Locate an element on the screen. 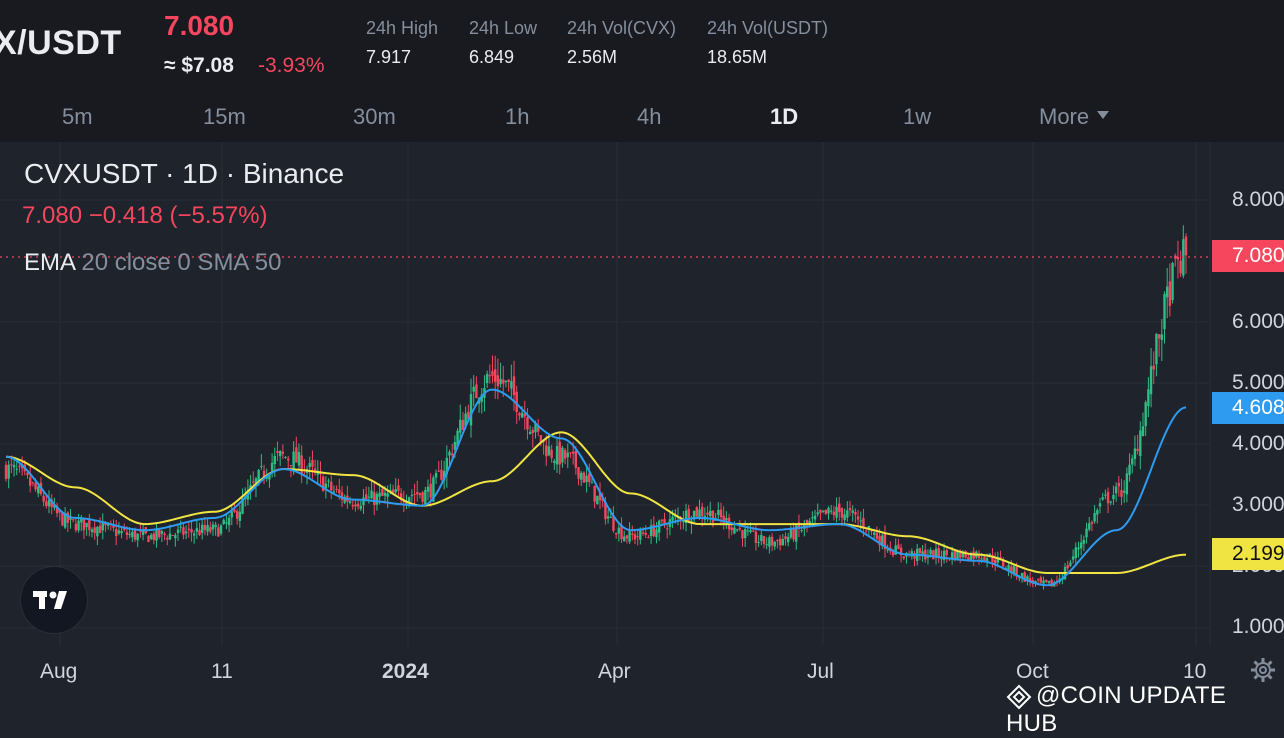 The image size is (1284, 738). watermark-text: @COIN UPDATE HUB is located at coordinates (1116, 709).